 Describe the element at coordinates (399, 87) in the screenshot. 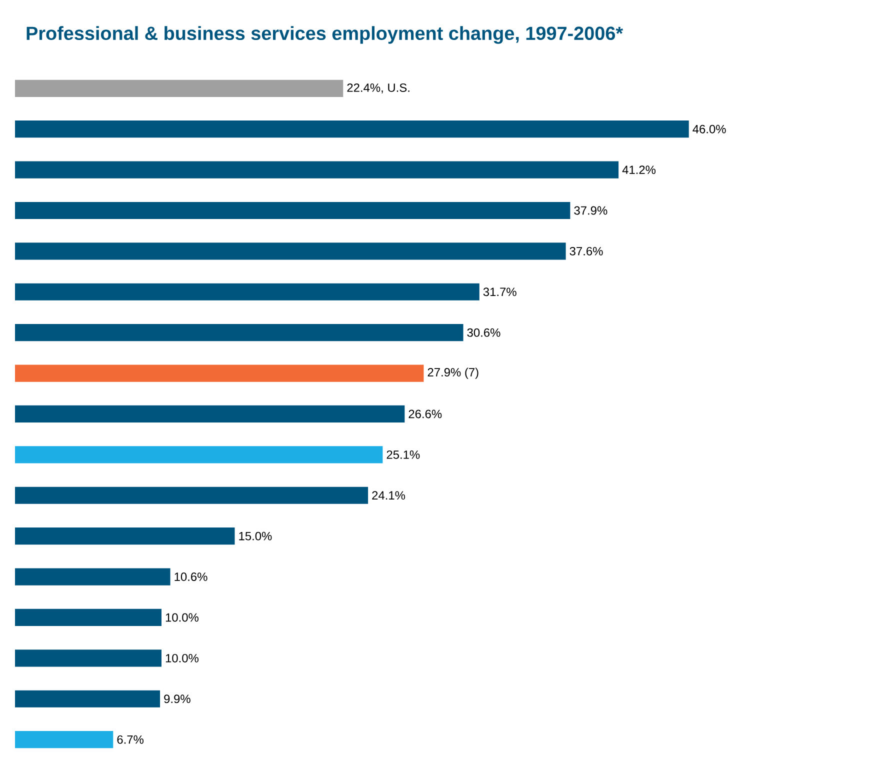

I see `y-tick-label: U.S.` at that location.